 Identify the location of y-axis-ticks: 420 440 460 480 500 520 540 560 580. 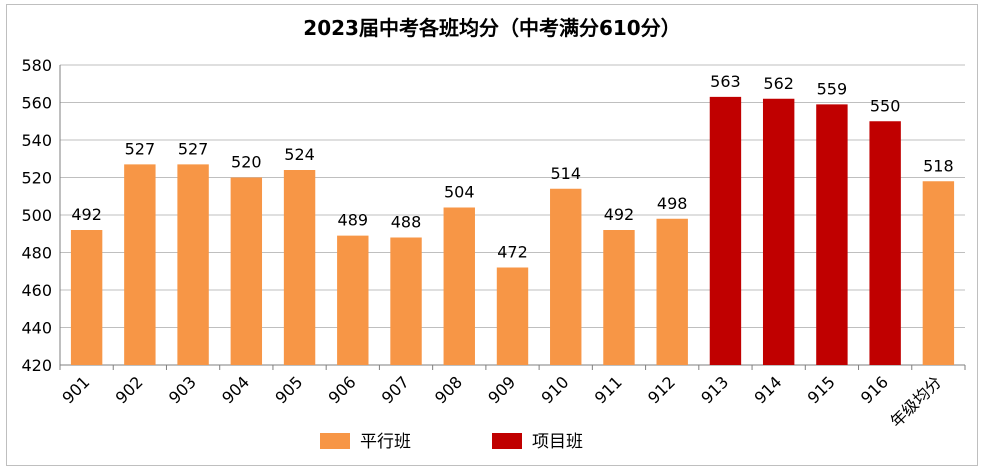
(36, 215).